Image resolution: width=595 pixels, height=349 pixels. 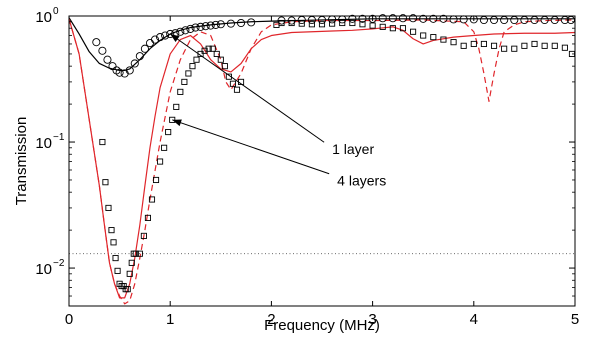 I want to click on x-tick-label: 0, so click(x=69, y=319).